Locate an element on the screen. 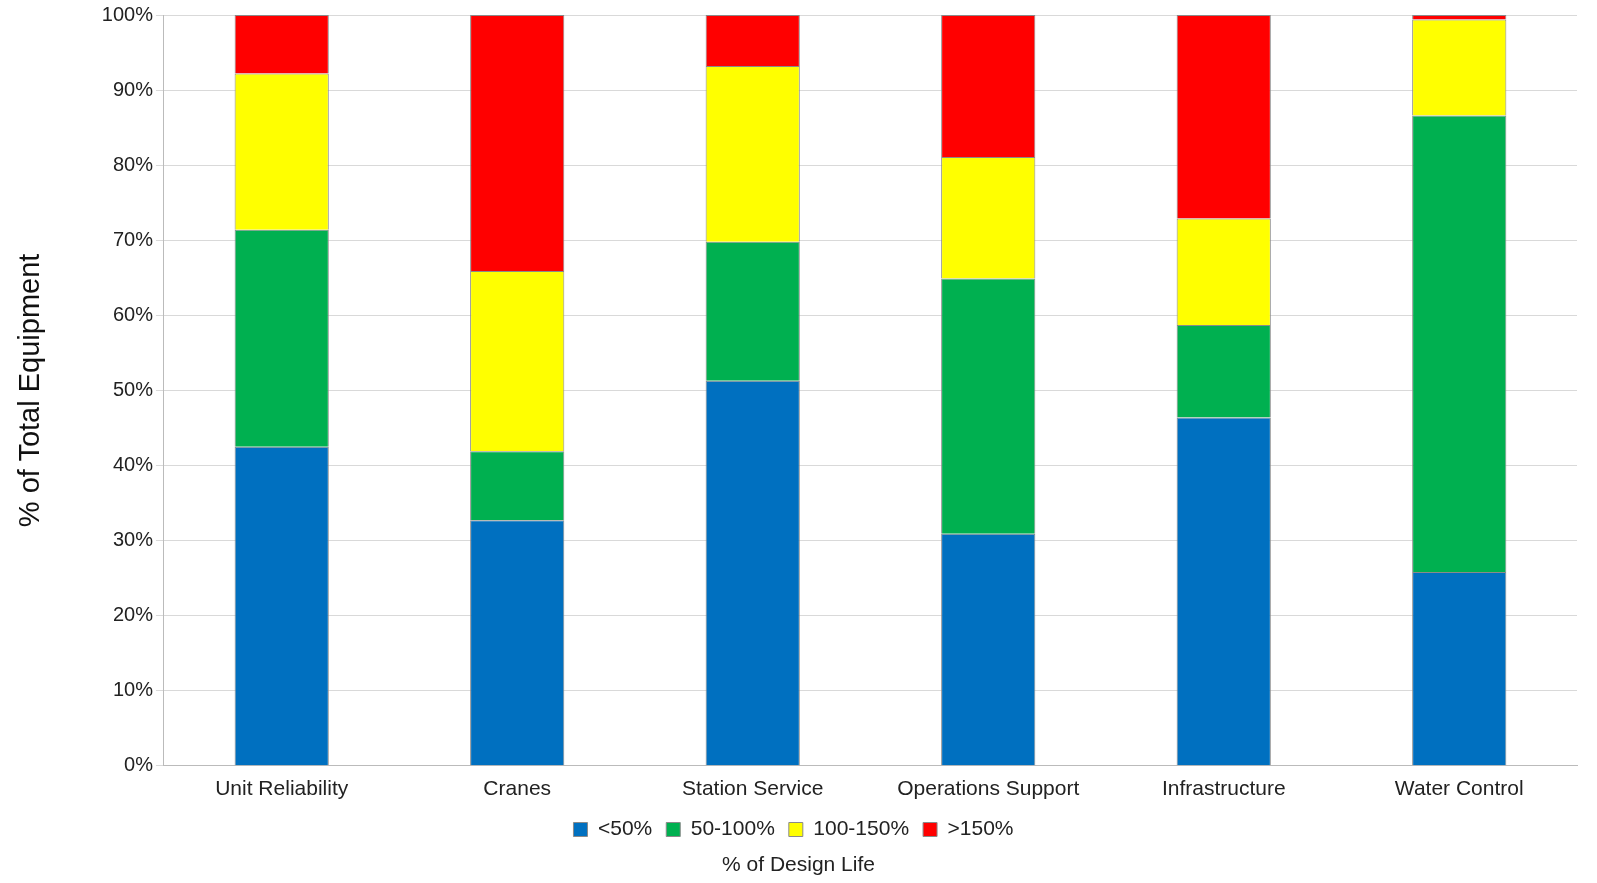  y-tick-label: 80% is located at coordinates (133, 163).